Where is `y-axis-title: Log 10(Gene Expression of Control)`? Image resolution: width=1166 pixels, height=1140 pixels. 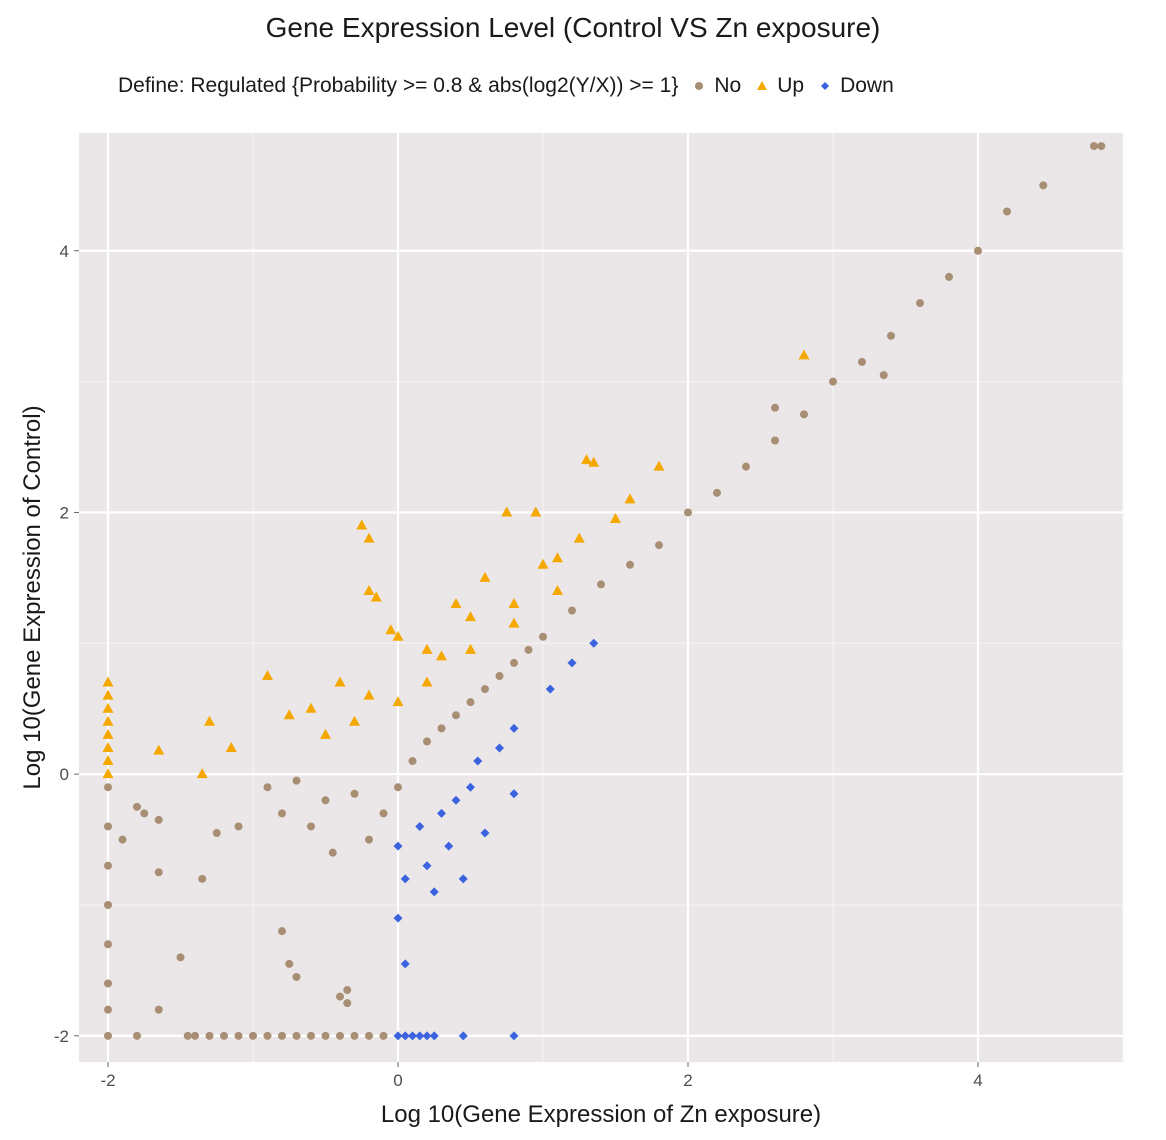
y-axis-title: Log 10(Gene Expression of Control) is located at coordinates (32, 597).